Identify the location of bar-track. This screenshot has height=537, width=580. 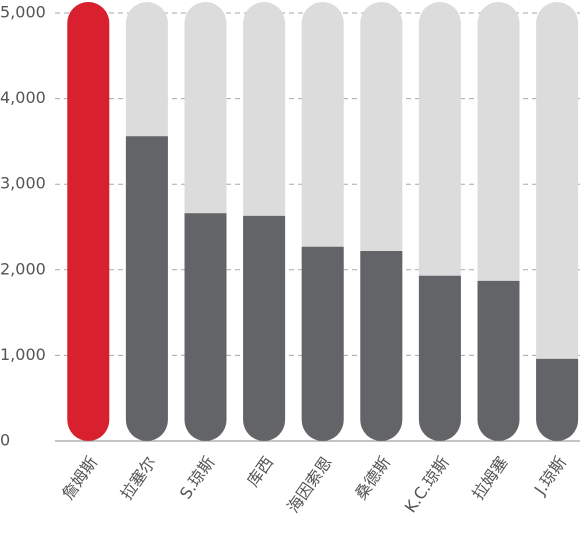
(557, 221).